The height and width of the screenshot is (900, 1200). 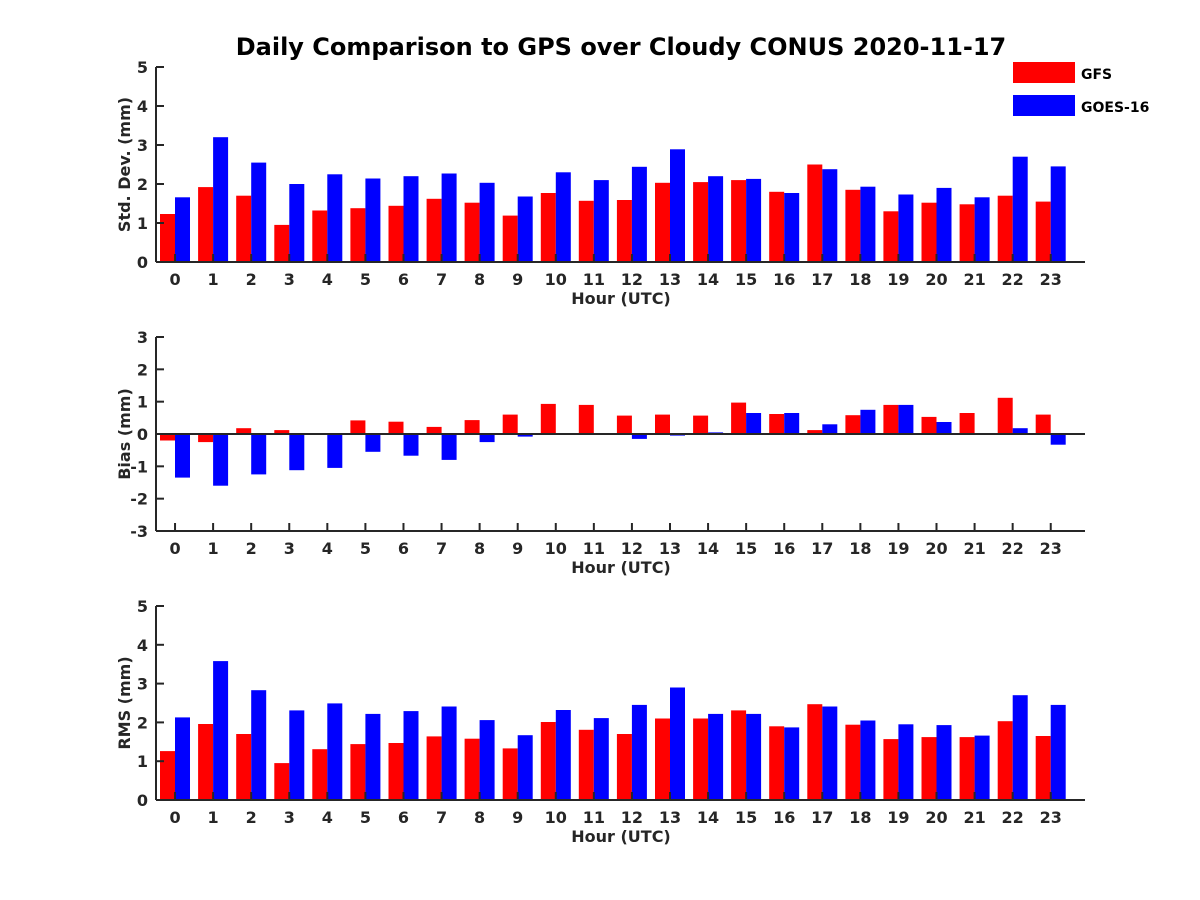 I want to click on x-tick-label: 18, so click(x=860, y=817).